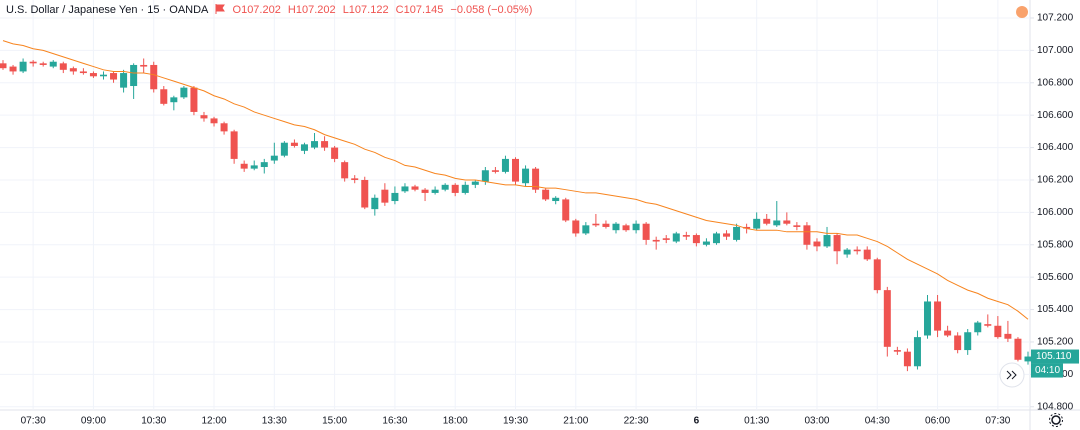  I want to click on x-tick-label: 03:00, so click(816, 421).